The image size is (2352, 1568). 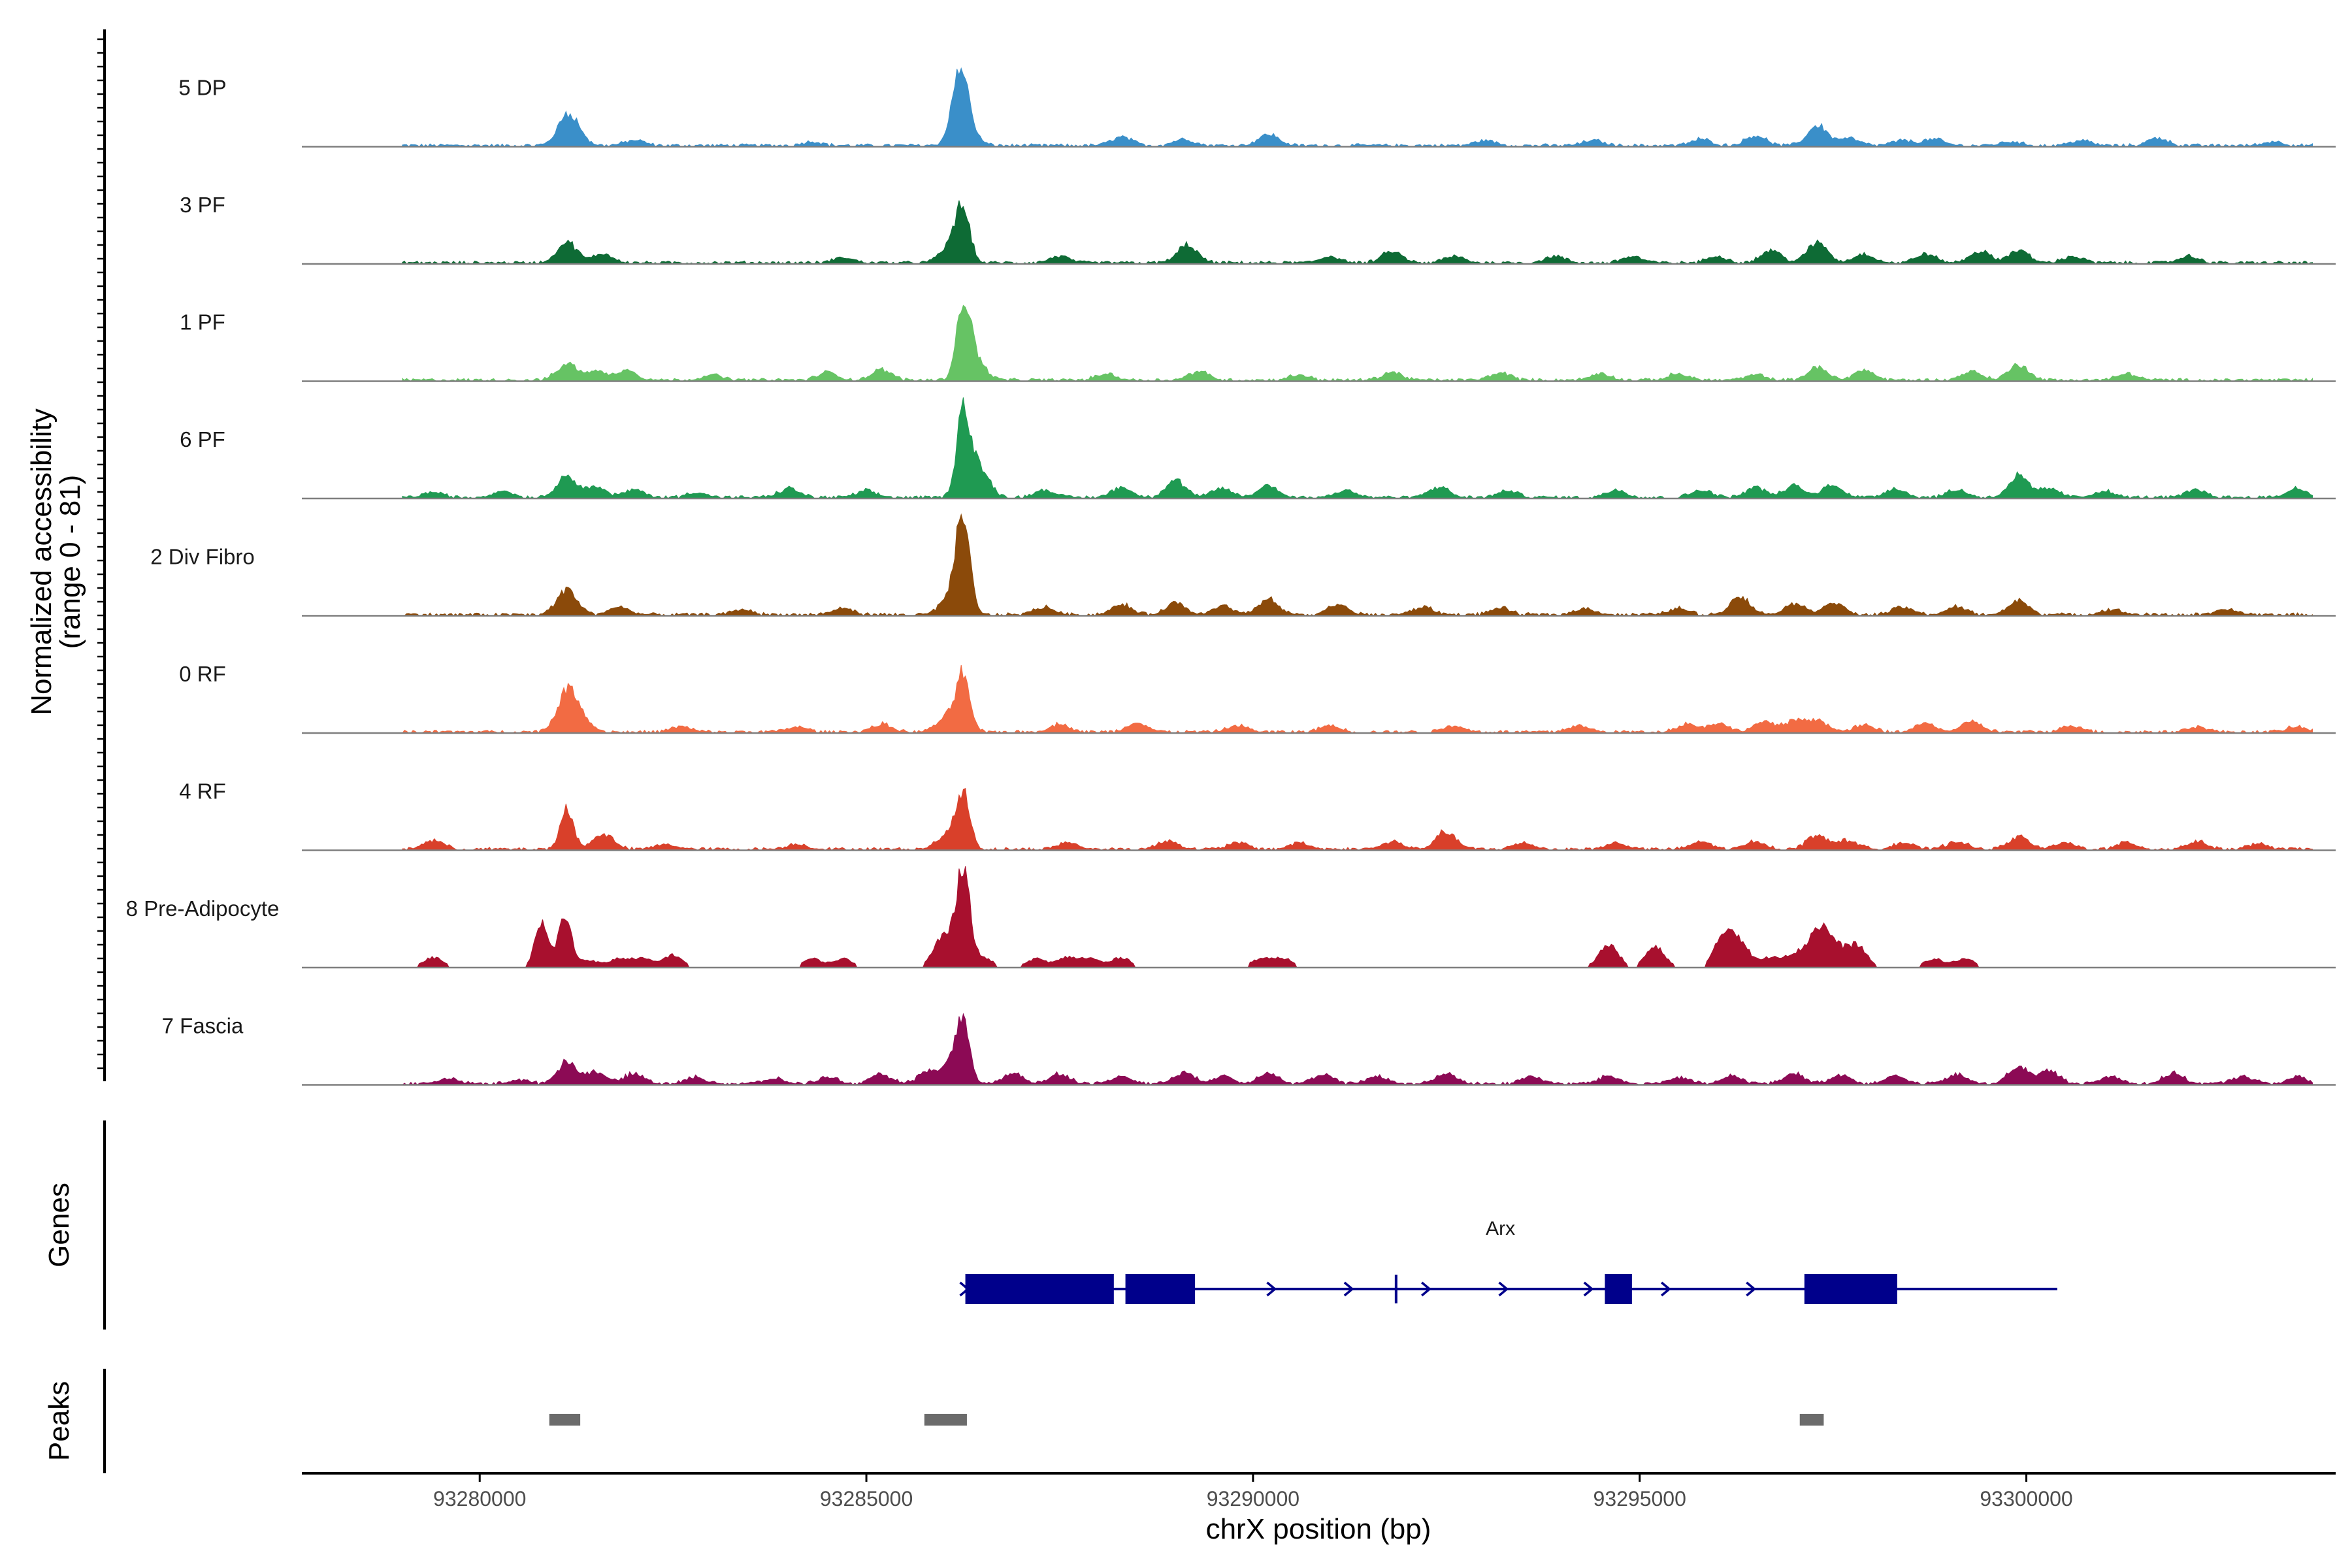 I want to click on gene-track: Arx, so click(x=1508, y=1261).